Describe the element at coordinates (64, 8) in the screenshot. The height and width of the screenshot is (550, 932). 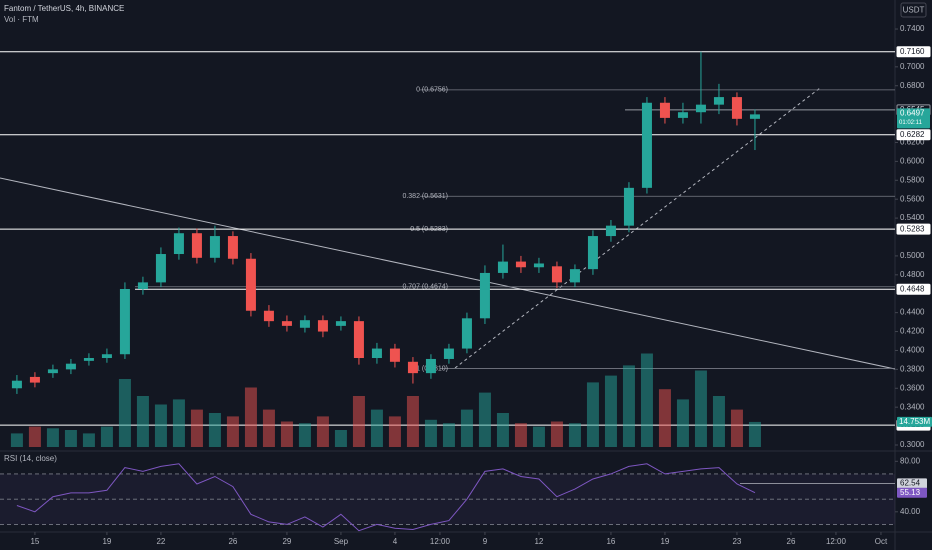
I see `chart-title: Fantom / TetherUS, 4h, BINANCE` at that location.